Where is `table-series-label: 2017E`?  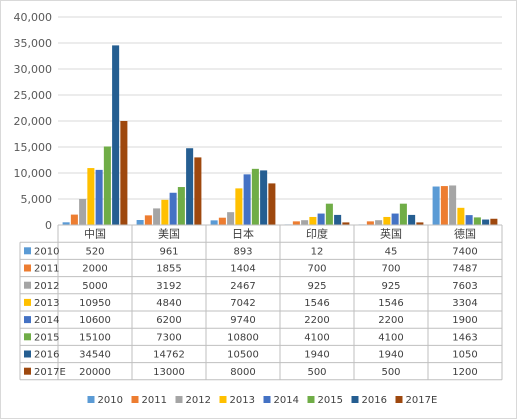
table-series-label: 2017E is located at coordinates (50, 372).